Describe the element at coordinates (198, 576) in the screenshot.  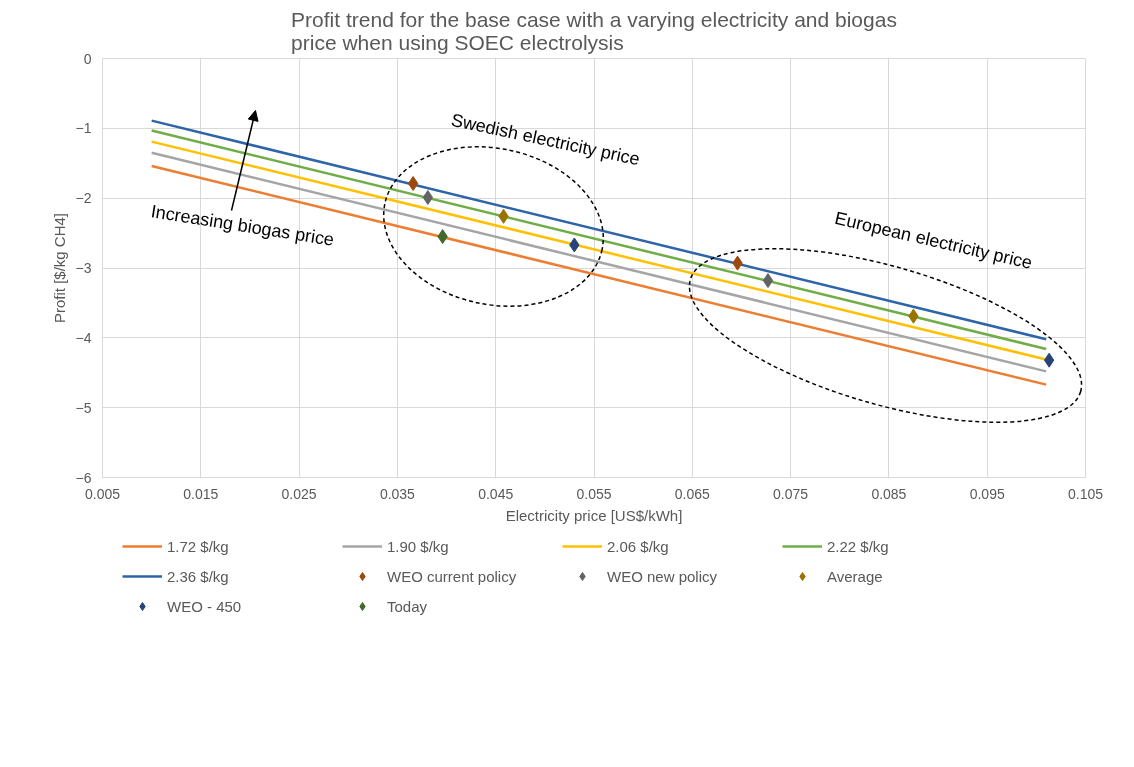
I see `legend-label: 2.36 $/kg` at that location.